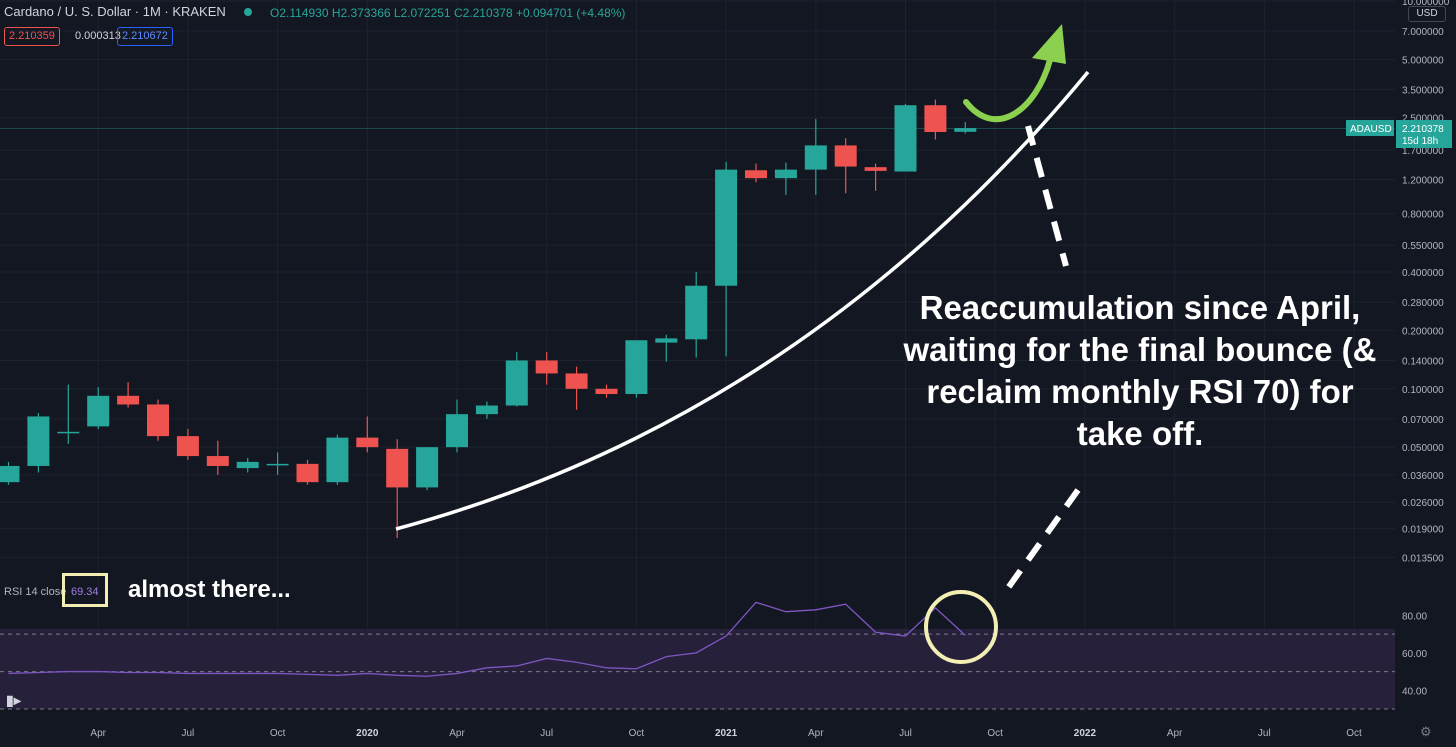 Image resolution: width=1456 pixels, height=747 pixels. Describe the element at coordinates (1423, 503) in the screenshot. I see `price-tick-label: 0.026000` at that location.